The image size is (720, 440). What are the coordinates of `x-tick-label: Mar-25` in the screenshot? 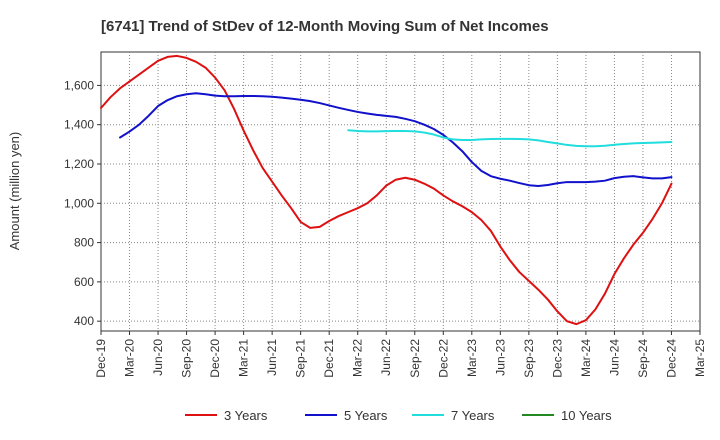 It's located at (700, 358).